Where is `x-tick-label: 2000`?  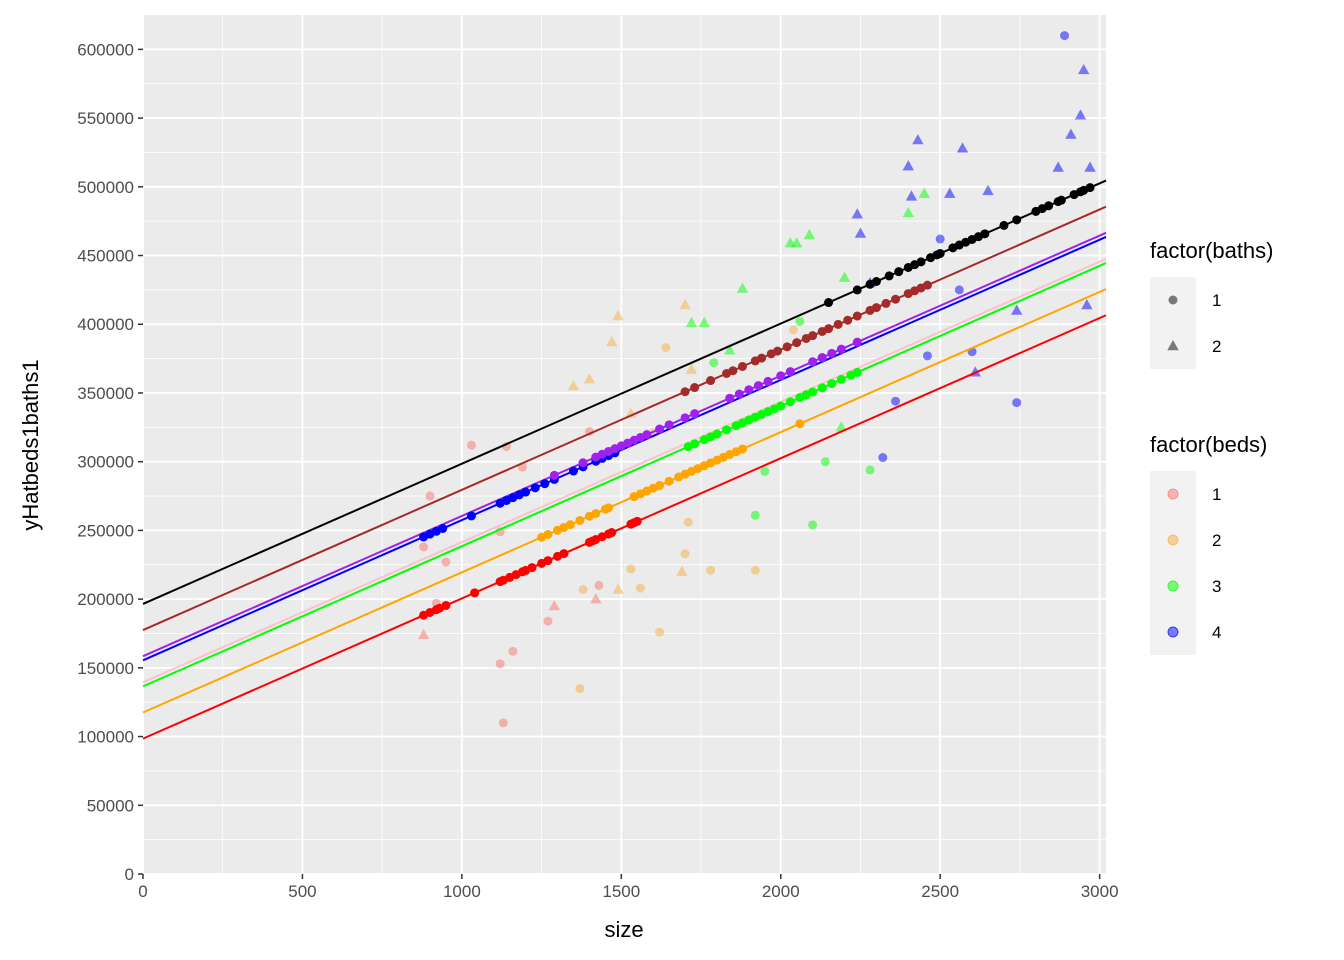 x-tick-label: 2000 is located at coordinates (781, 891).